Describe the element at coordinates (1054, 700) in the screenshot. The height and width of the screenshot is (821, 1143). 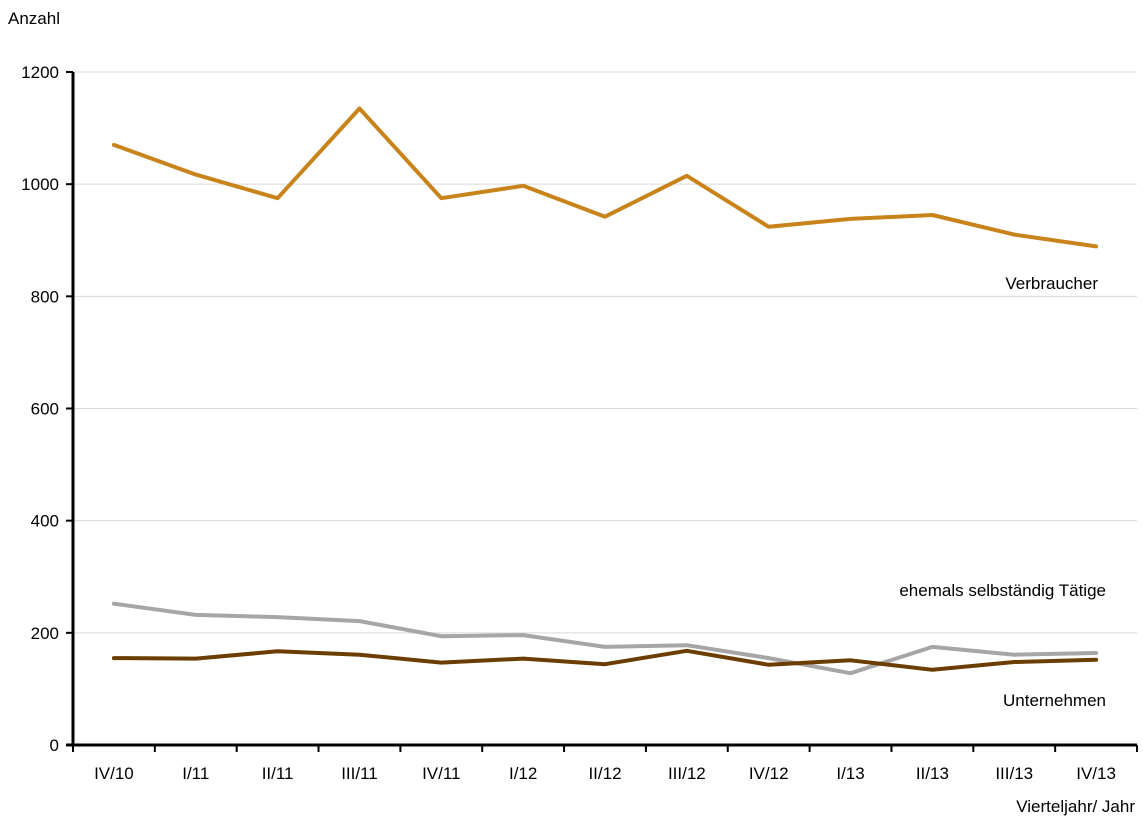
I see `series-label-unternehmen: Unternehmen` at that location.